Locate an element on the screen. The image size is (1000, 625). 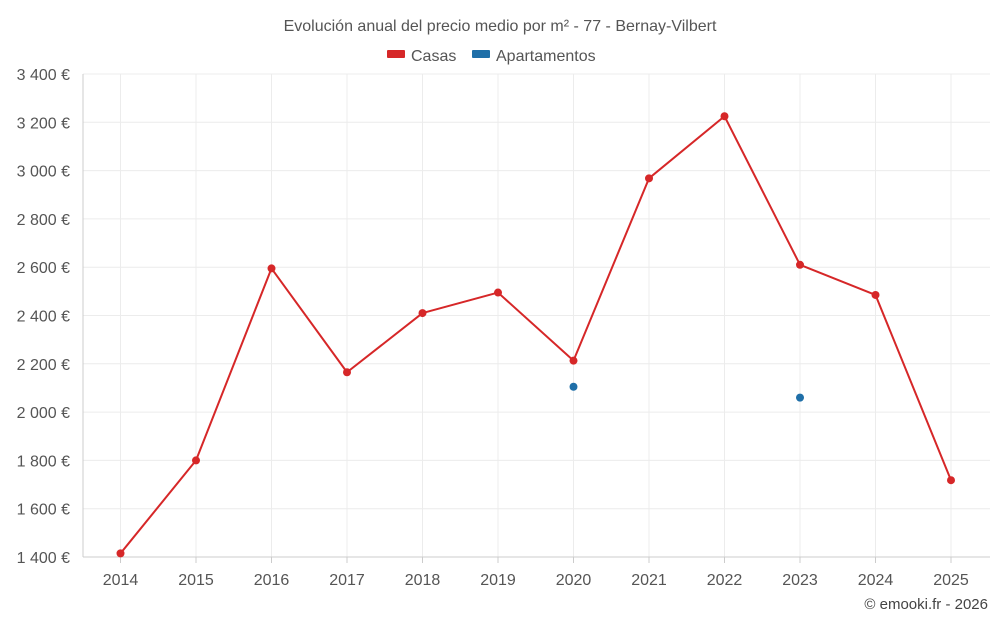
y-tick-label: 1 600 € is located at coordinates (43, 510).